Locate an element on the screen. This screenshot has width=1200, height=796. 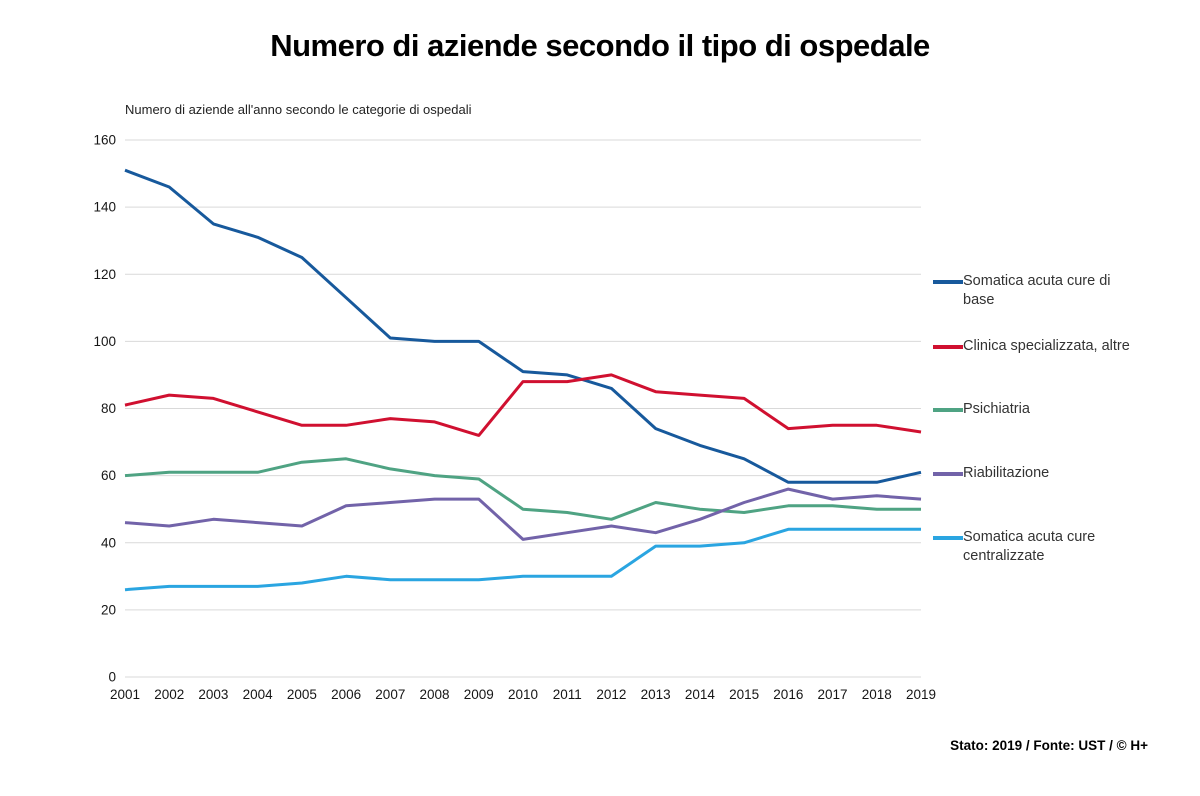
legend-item: Clinica specializzata, altre is located at coordinates (1033, 346).